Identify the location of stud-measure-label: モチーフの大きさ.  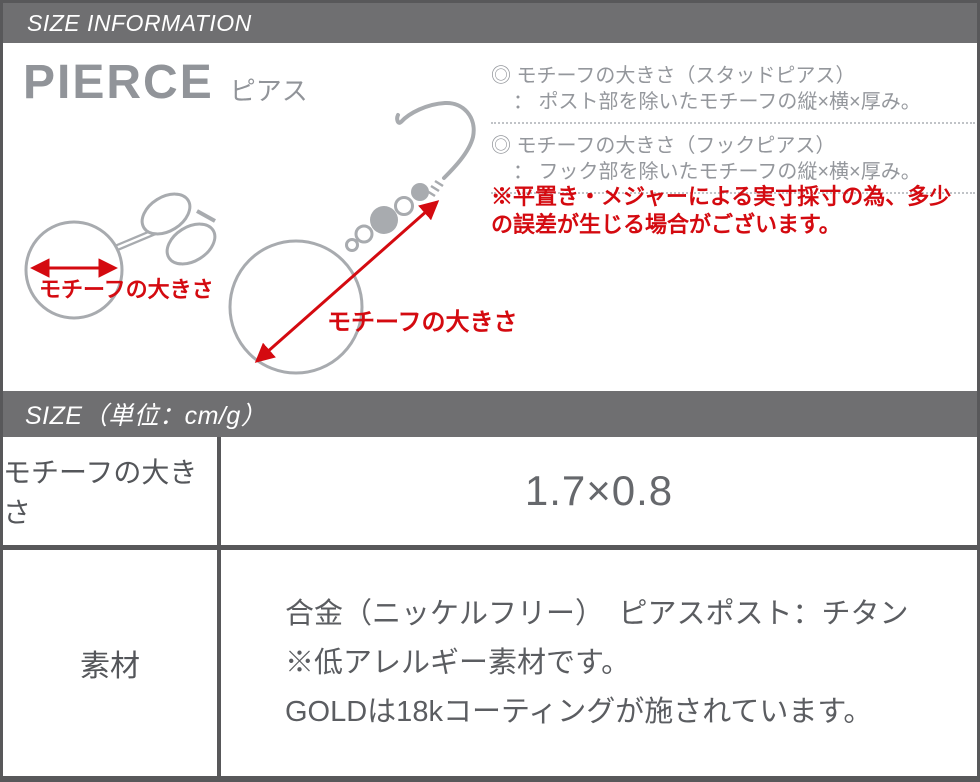
(126, 289).